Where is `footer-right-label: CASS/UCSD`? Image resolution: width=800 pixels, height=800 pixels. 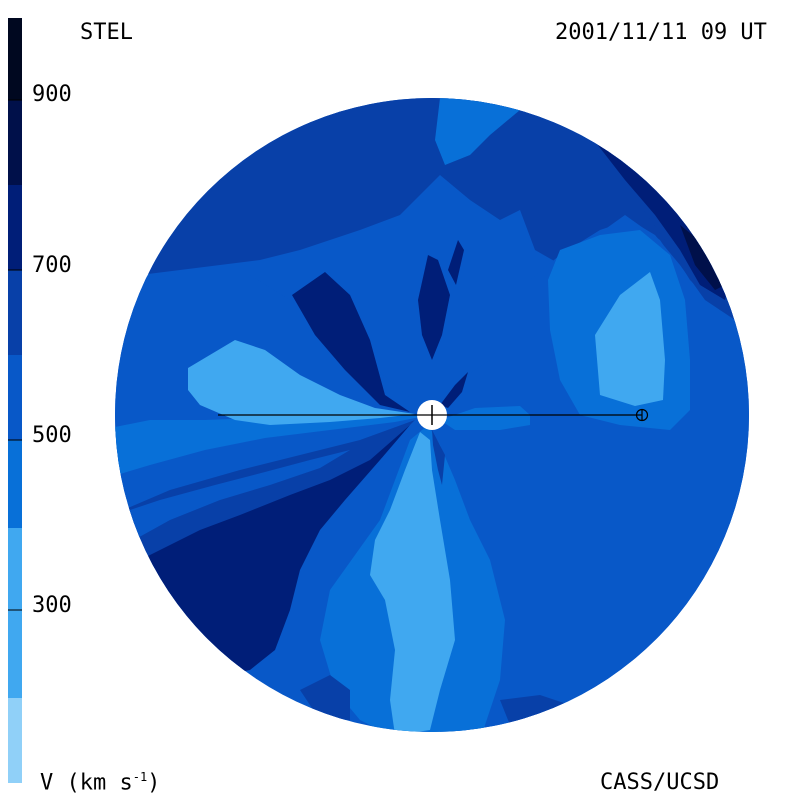
footer-right-label: CASS/UCSD is located at coordinates (660, 782).